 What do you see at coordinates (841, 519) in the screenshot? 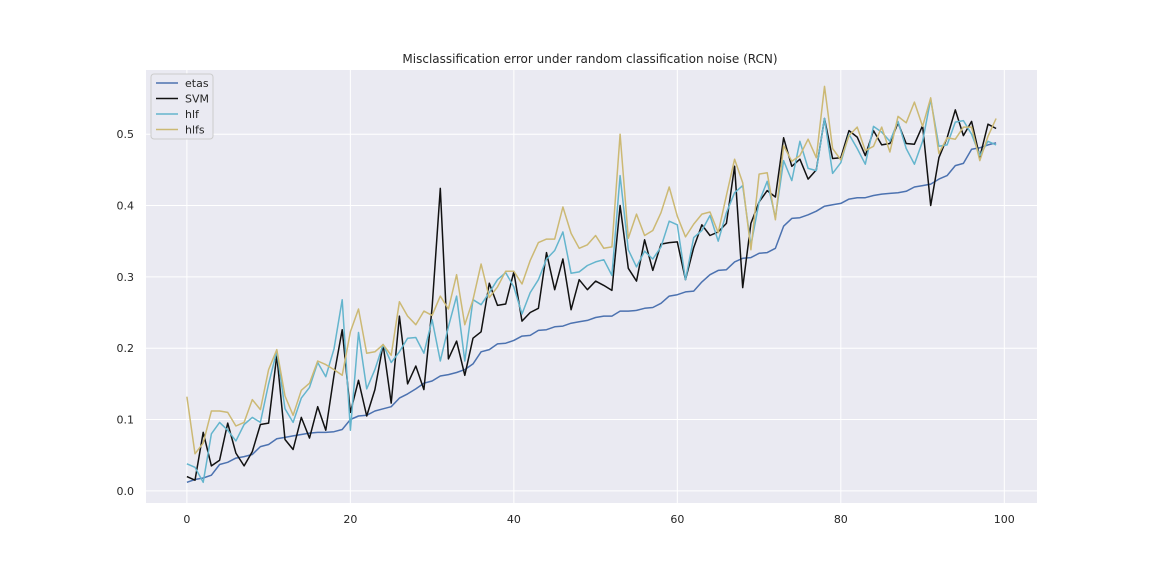
I see `x-tick-label: 80` at bounding box center [841, 519].